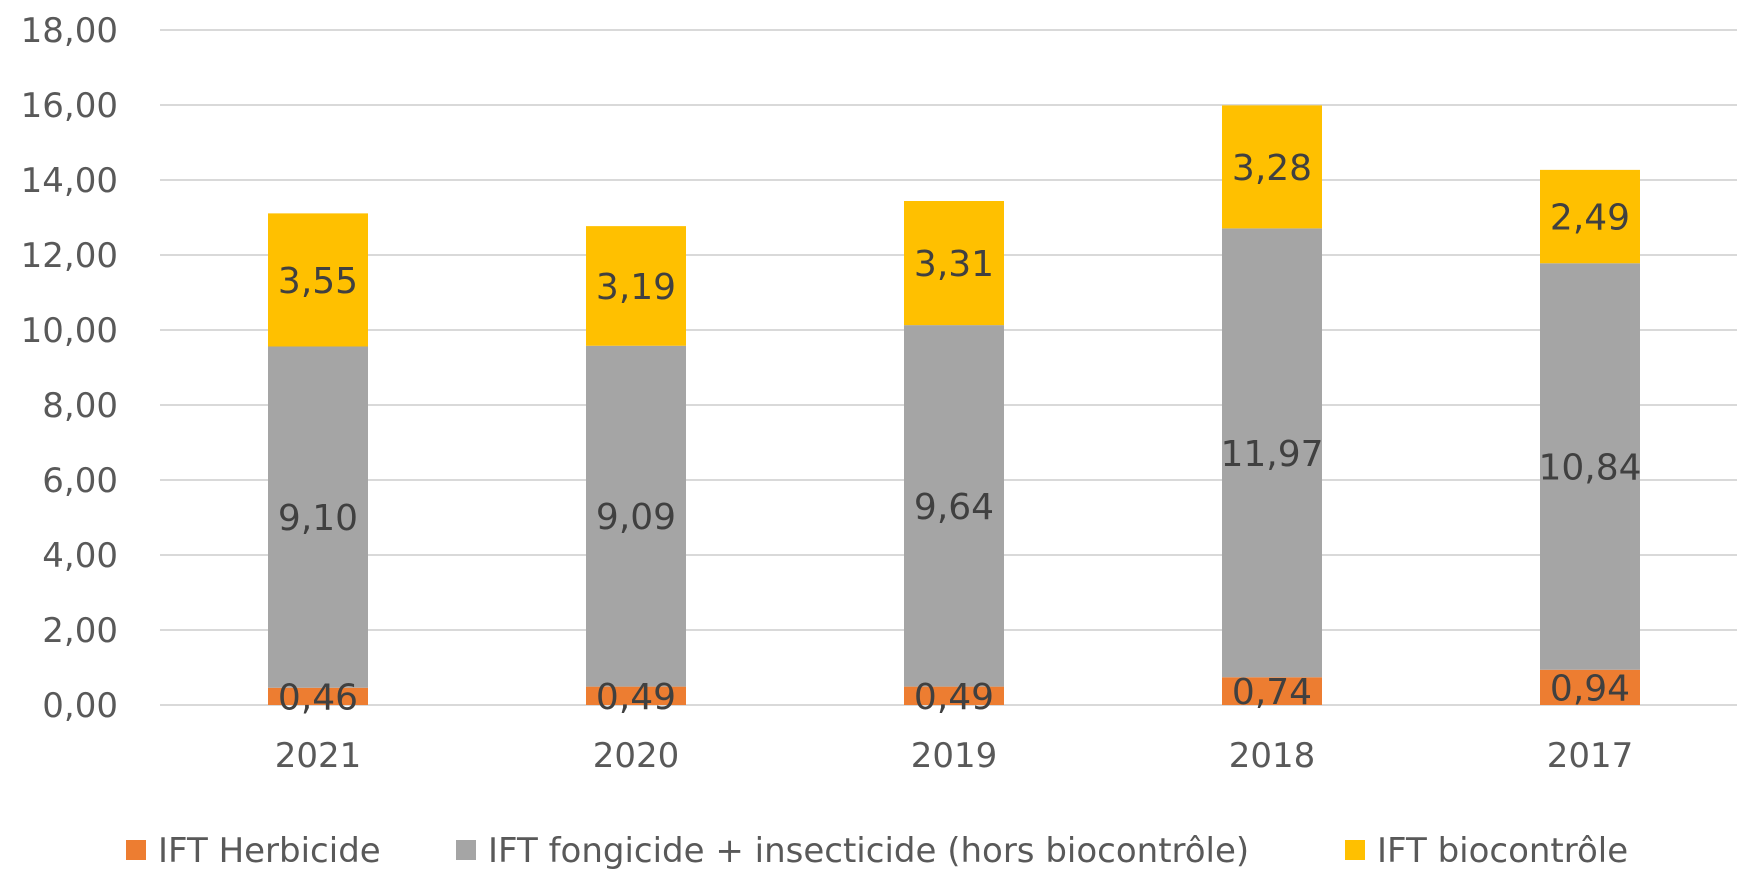 Image resolution: width=1737 pixels, height=885 pixels. Describe the element at coordinates (1590, 756) in the screenshot. I see `x-tick-label: 2017` at that location.